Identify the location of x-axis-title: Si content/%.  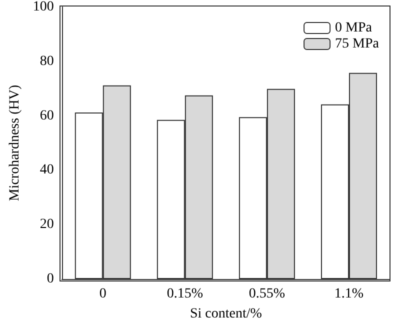
(226, 314).